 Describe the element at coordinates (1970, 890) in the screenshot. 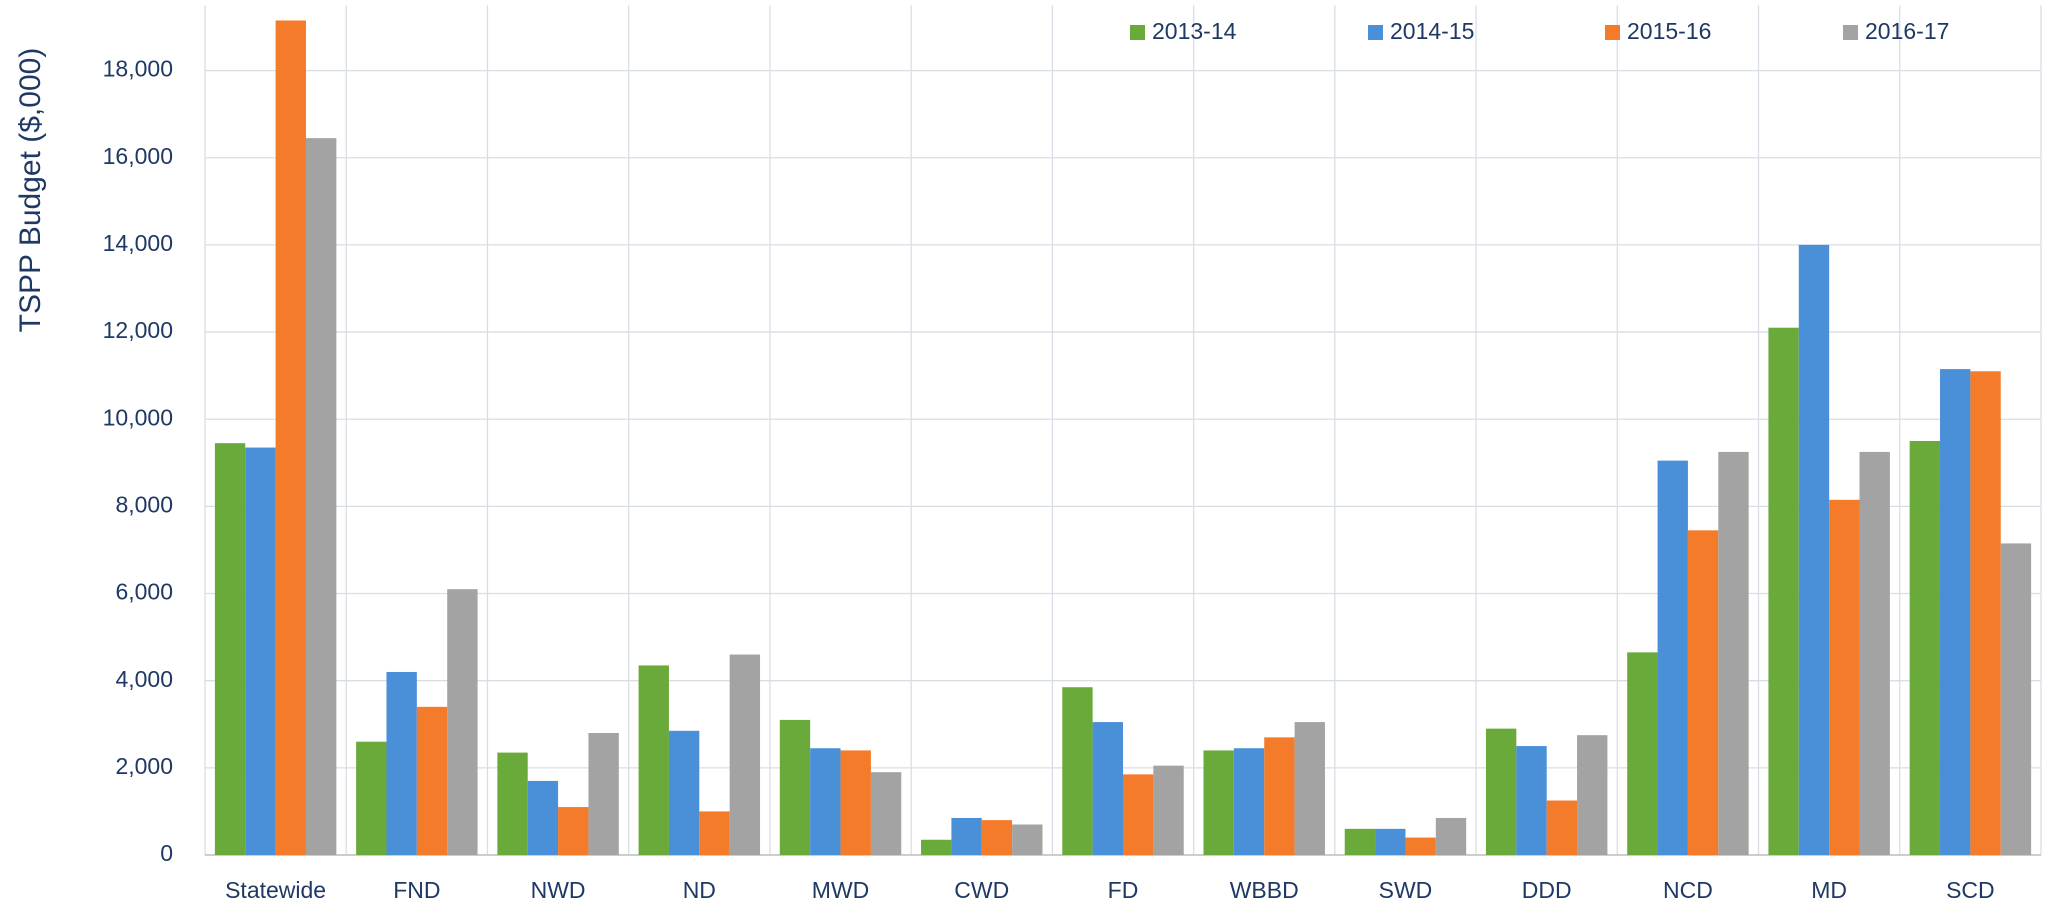

I see `x-tick-label: SCD` at that location.